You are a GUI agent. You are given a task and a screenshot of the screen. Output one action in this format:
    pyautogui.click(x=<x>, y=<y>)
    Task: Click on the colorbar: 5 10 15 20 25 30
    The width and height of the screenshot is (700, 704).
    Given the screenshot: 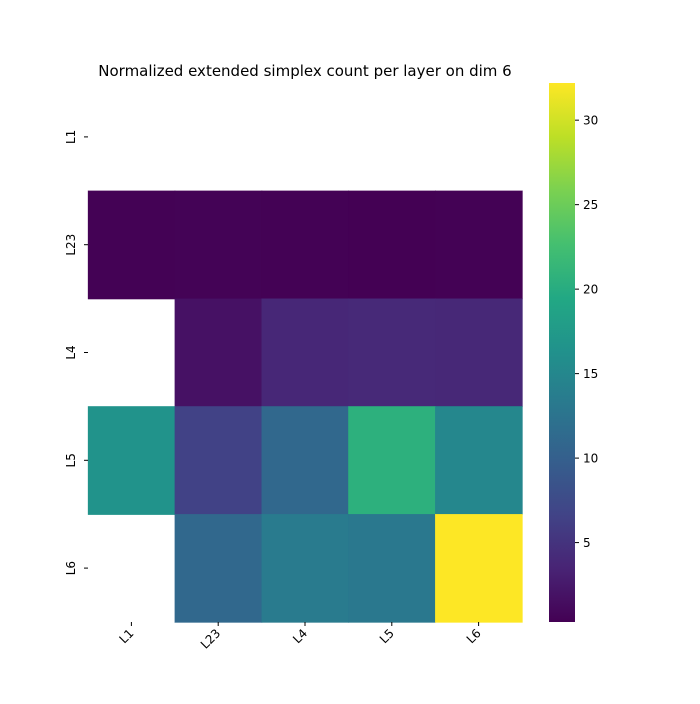 What is the action you would take?
    pyautogui.click(x=573, y=352)
    